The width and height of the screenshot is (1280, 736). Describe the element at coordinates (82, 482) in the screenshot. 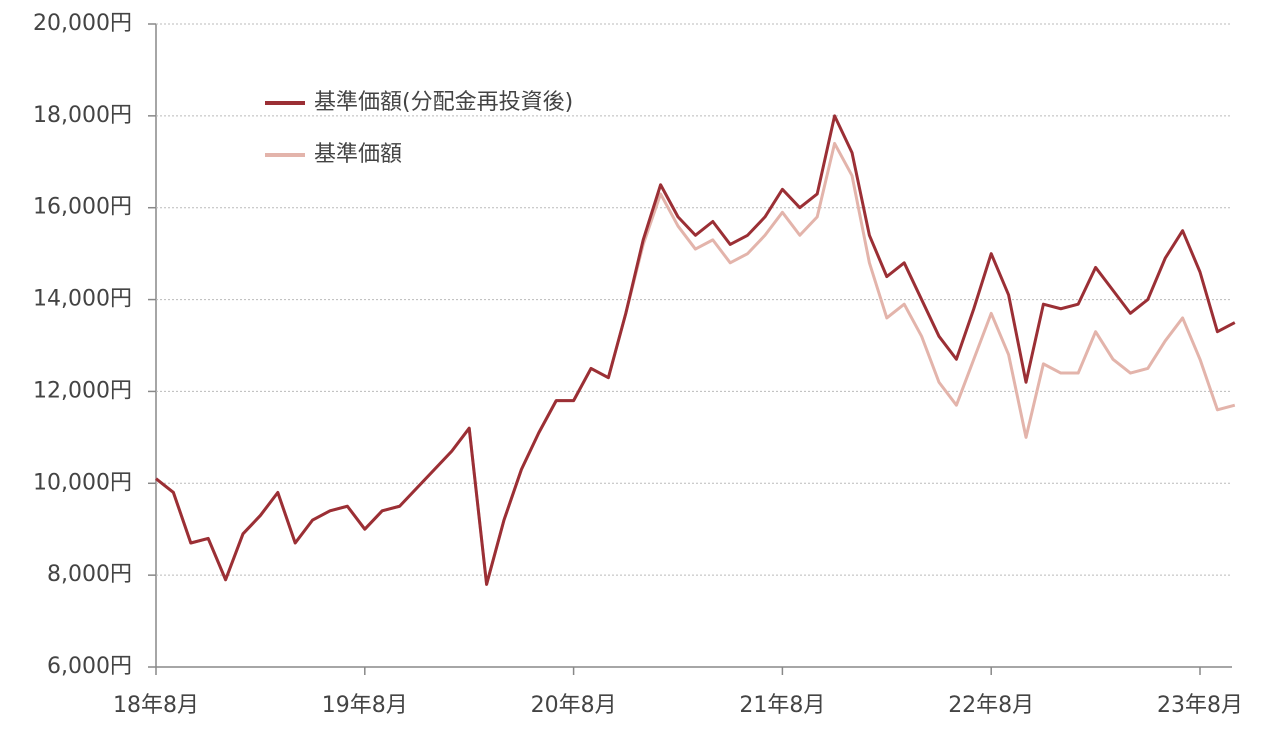

I see `y-tick-label: 10,000円` at that location.